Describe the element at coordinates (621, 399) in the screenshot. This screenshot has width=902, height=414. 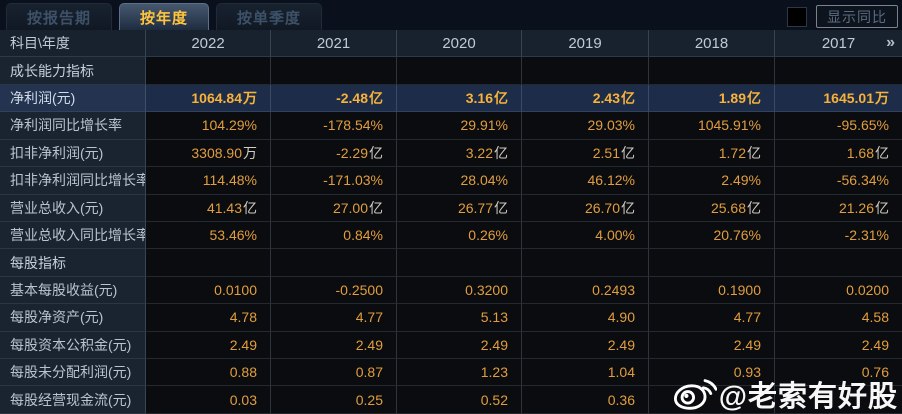
I see `value-number: 0.36` at that location.